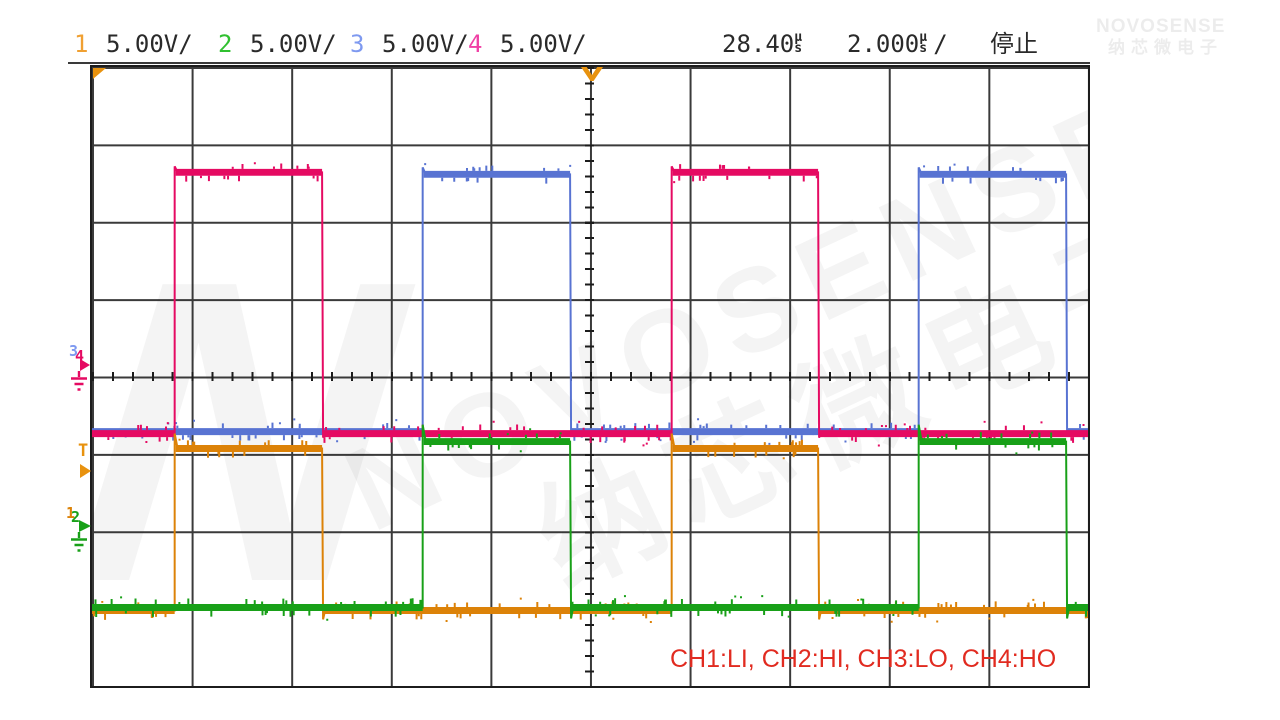 The width and height of the screenshot is (1280, 720). What do you see at coordinates (425, 44) in the screenshot?
I see `ch3-scale: 5.00V/` at bounding box center [425, 44].